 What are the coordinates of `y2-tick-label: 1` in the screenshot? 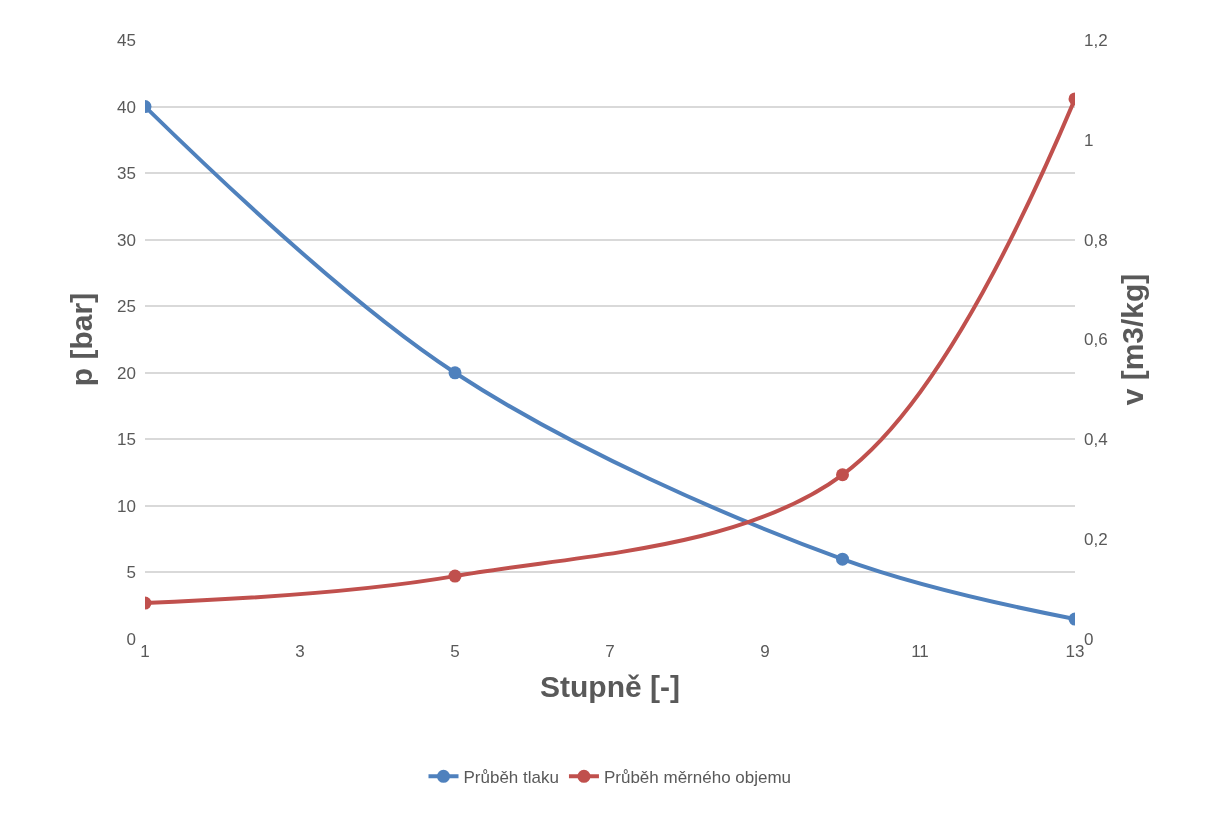 It's located at (1089, 140).